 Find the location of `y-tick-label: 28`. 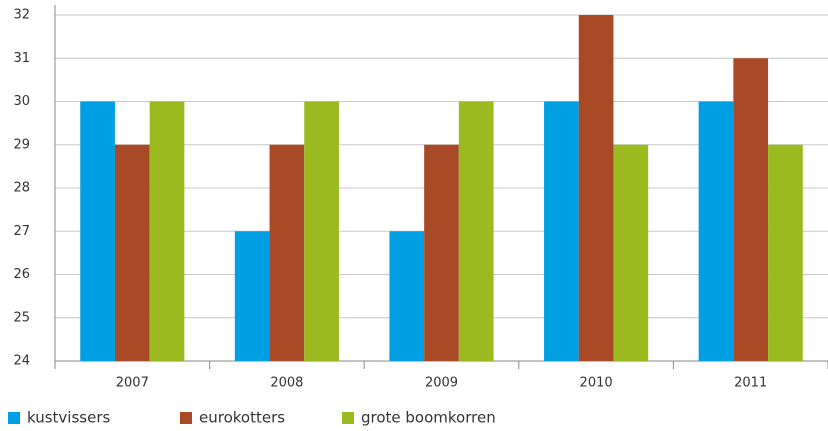

y-tick-label: 28 is located at coordinates (21, 188).